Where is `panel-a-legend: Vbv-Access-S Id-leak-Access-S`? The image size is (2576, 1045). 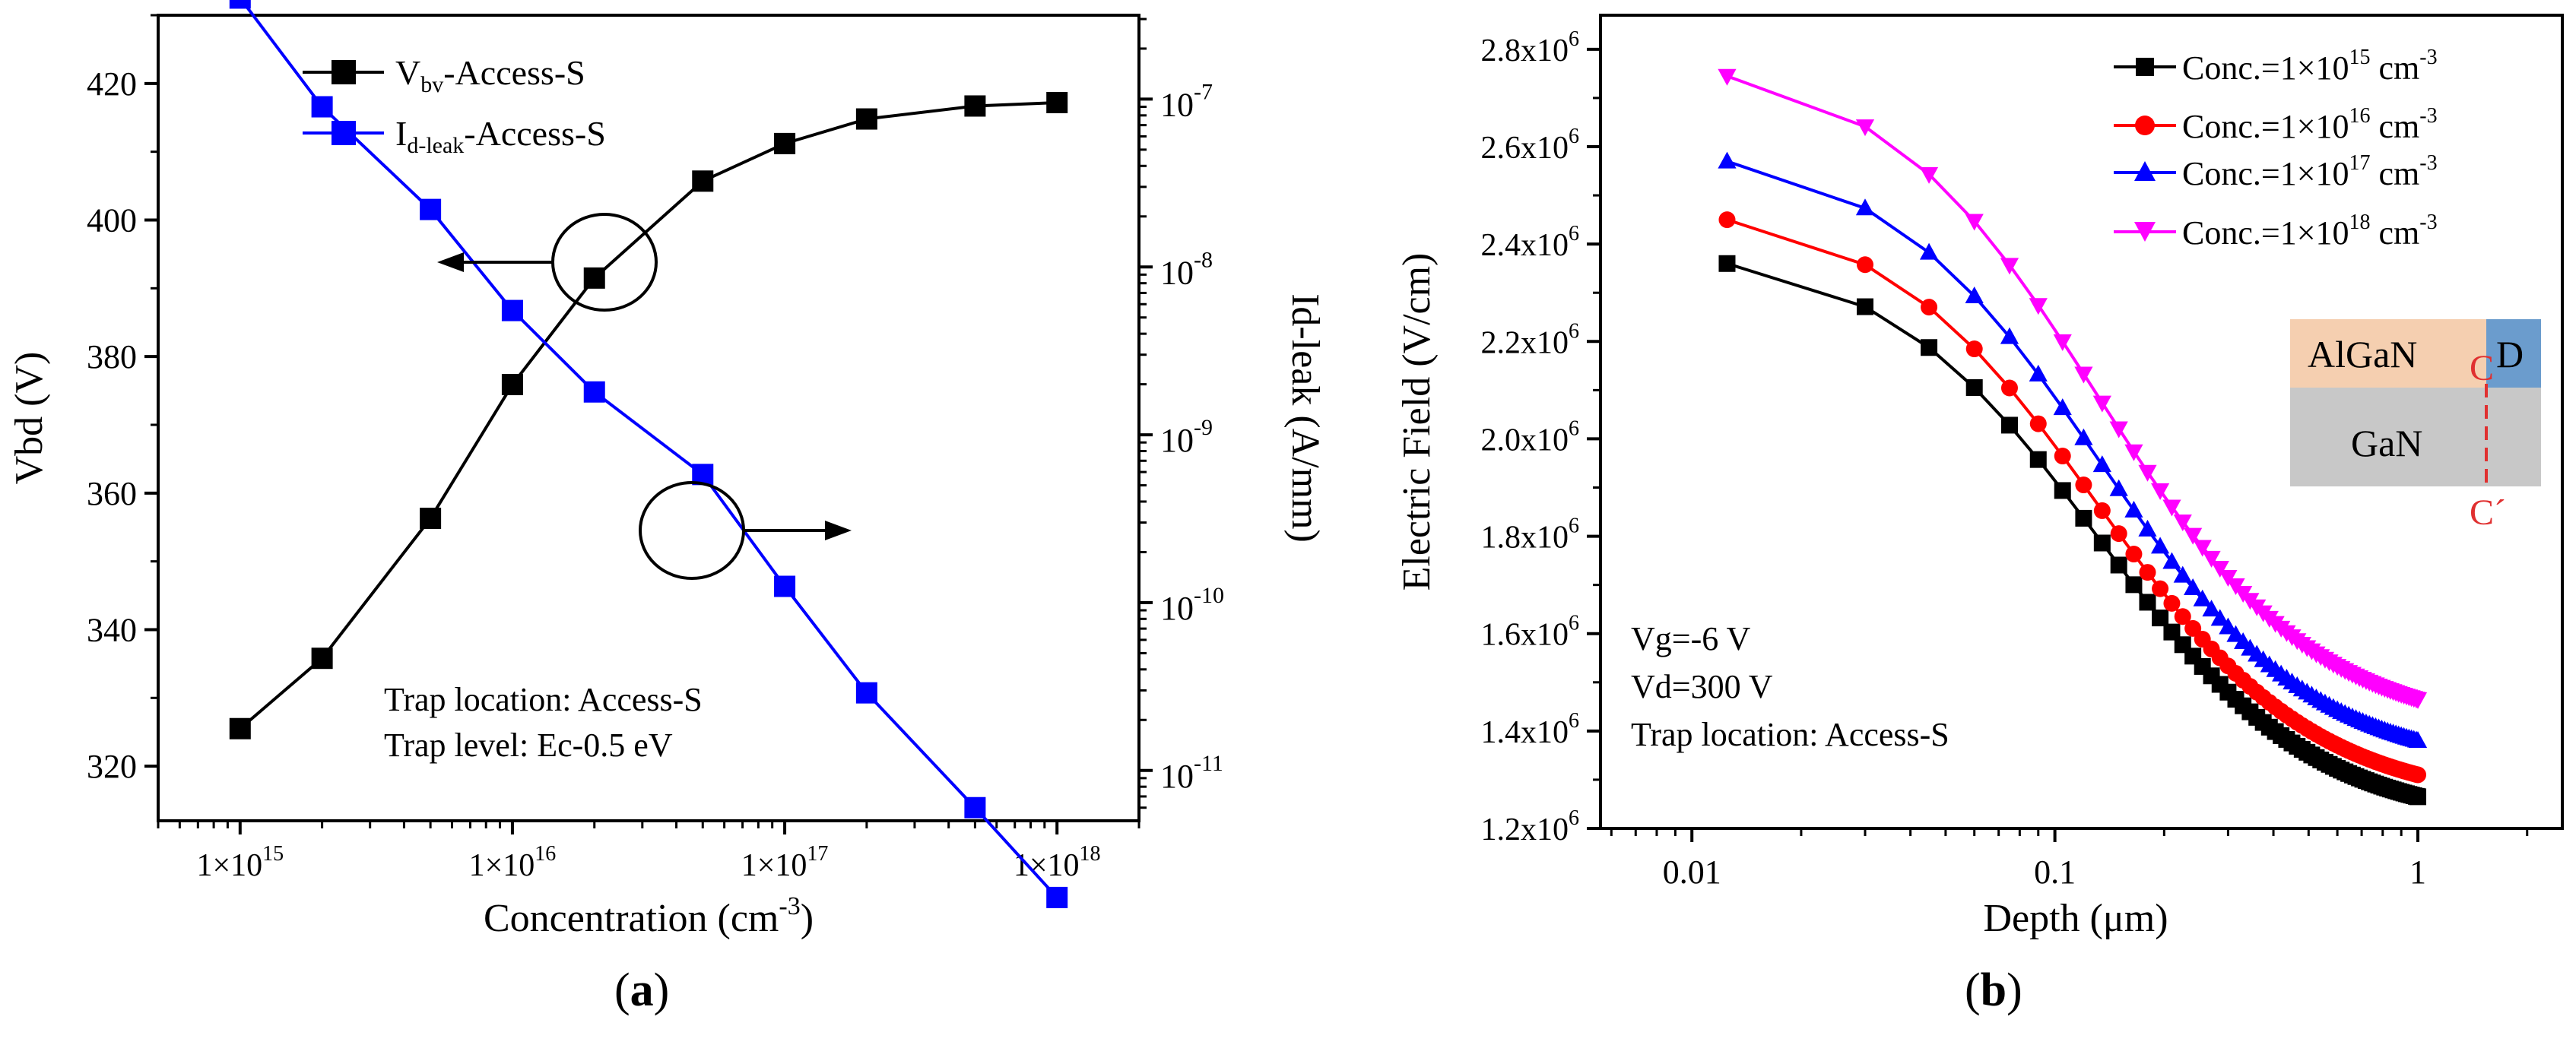
panel-a-legend: Vbv-Access-S Id-leak-Access-S is located at coordinates (455, 106).